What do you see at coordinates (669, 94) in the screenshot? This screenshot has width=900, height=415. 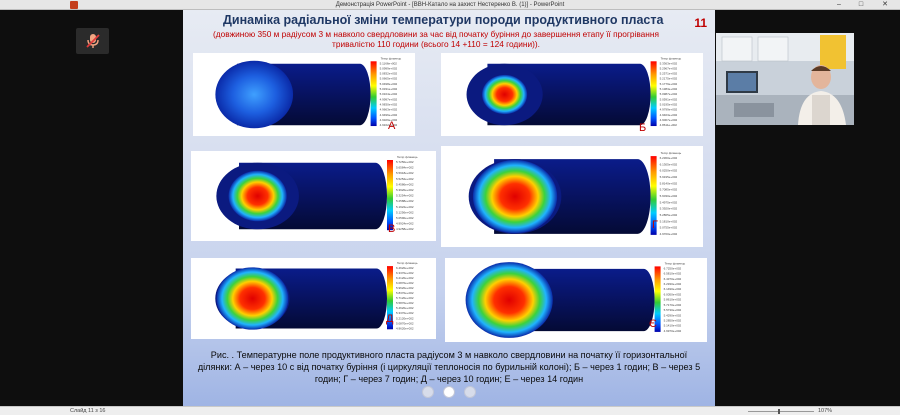 I see `legend-tick: 5.0987e+002` at bounding box center [669, 94].